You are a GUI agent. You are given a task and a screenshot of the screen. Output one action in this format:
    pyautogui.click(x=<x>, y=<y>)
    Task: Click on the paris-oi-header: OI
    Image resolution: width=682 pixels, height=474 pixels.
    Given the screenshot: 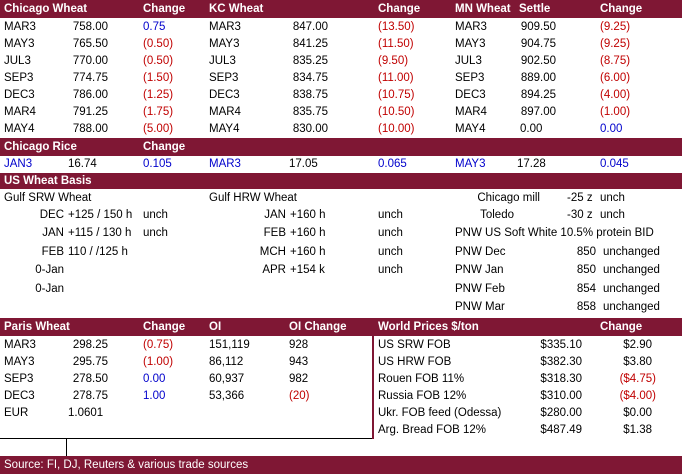 What is the action you would take?
    pyautogui.click(x=215, y=327)
    